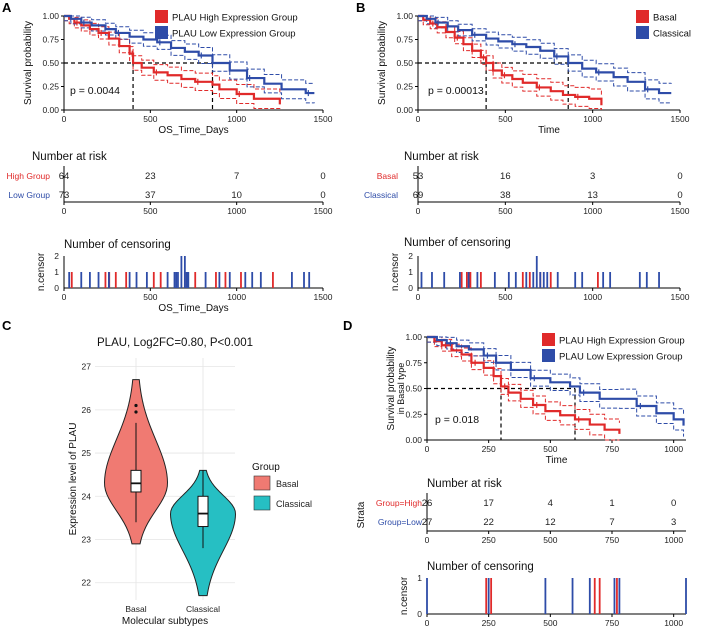 Image resolution: width=702 pixels, height=639 pixels. What do you see at coordinates (592, 195) in the screenshot?
I see `risk-value: 13` at bounding box center [592, 195].